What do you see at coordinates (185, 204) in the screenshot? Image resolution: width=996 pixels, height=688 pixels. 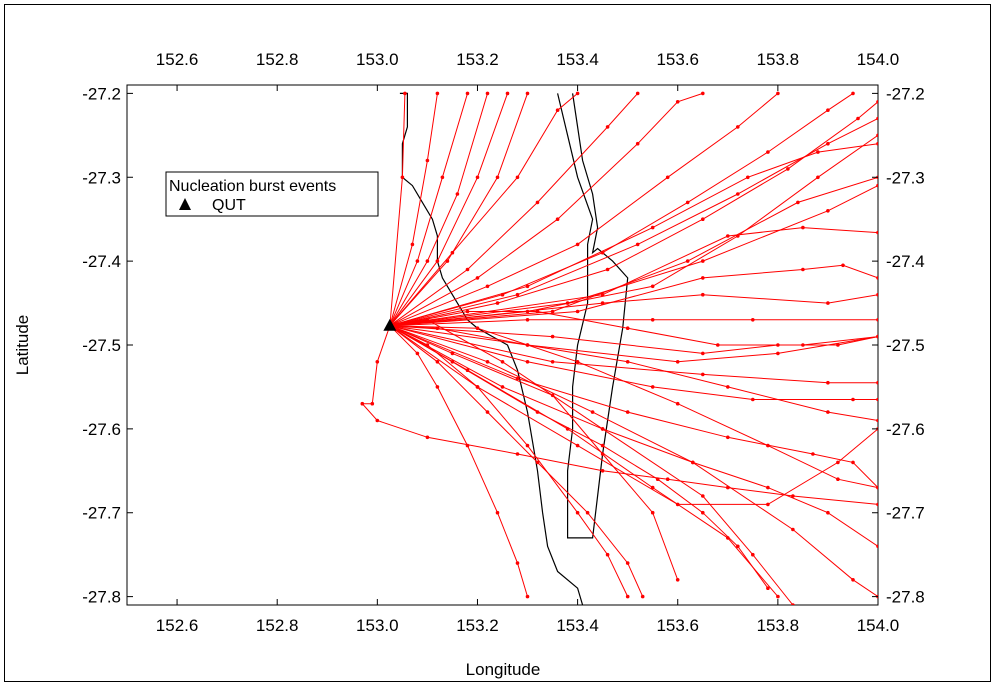 I see `triangle-icon` at bounding box center [185, 204].